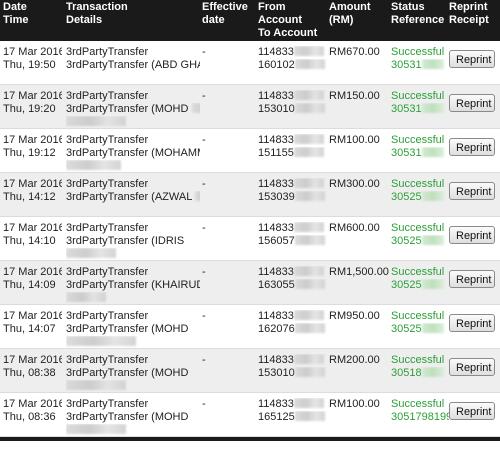 The width and height of the screenshot is (500, 450). What do you see at coordinates (406, 373) in the screenshot?
I see `reference-number-text: 30518` at bounding box center [406, 373].